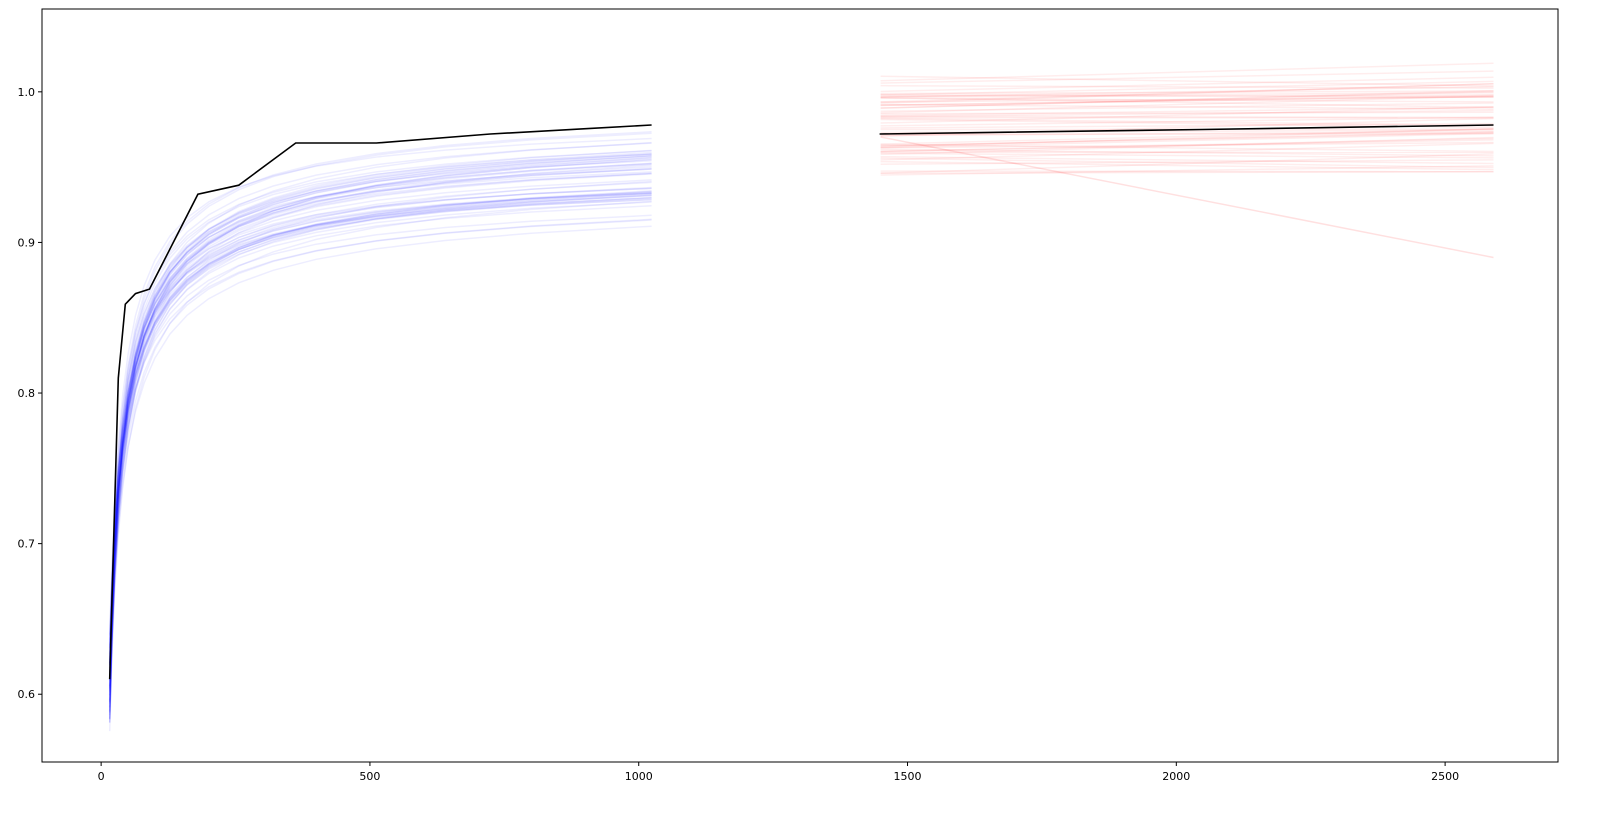 Image resolution: width=1601 pixels, height=813 pixels. What do you see at coordinates (27, 393) in the screenshot?
I see `y-tick-label: 0.8` at bounding box center [27, 393].